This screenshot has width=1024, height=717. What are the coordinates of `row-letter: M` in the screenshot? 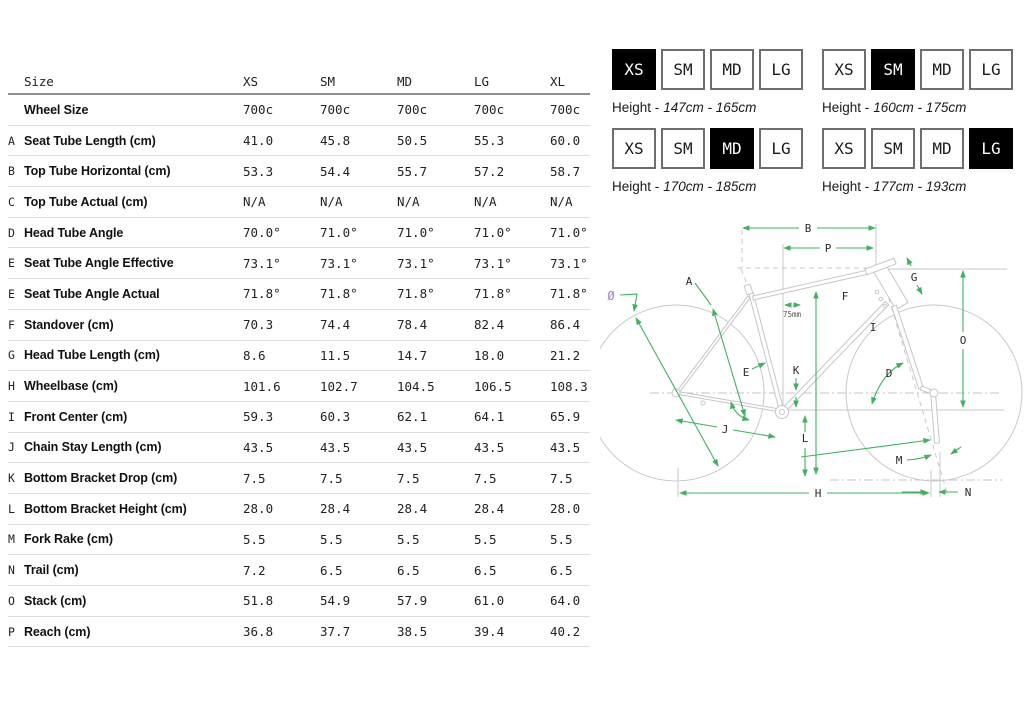 It's located at (11, 539).